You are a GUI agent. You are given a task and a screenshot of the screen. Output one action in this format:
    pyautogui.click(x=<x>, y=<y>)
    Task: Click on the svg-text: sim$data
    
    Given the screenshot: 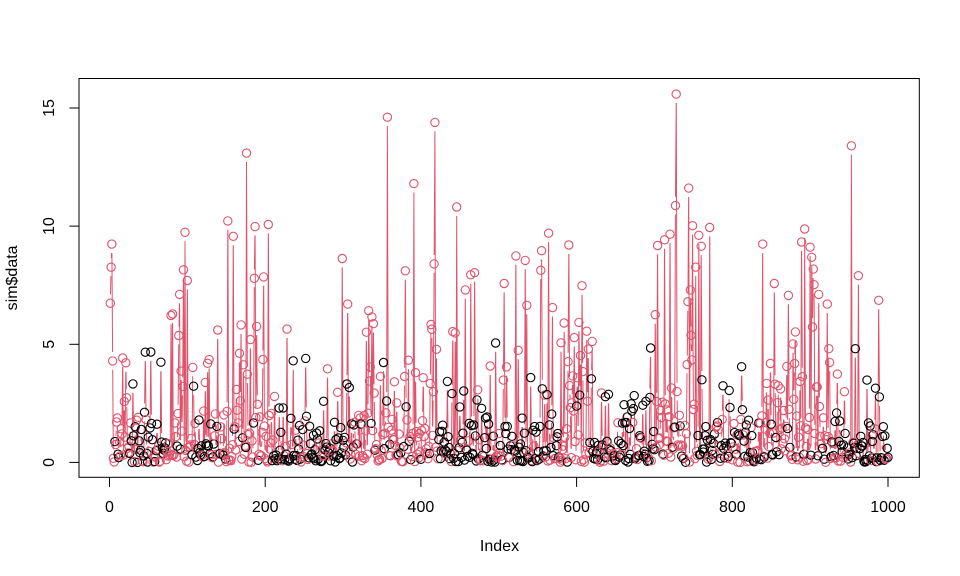 What is the action you would take?
    pyautogui.click(x=12, y=277)
    